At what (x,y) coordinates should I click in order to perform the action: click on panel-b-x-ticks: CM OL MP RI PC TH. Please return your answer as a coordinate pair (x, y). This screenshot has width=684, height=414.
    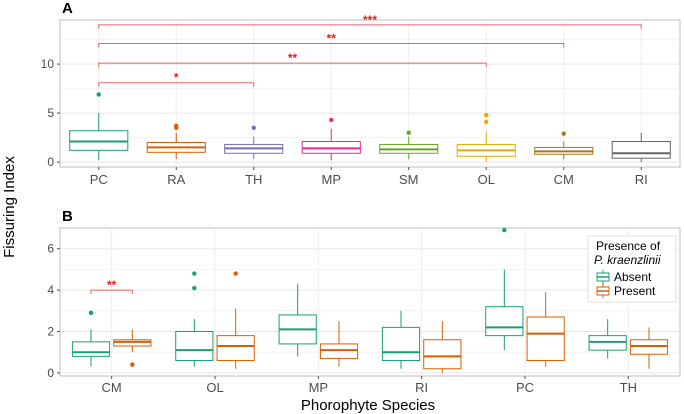
    Looking at the image, I should click on (369, 385).